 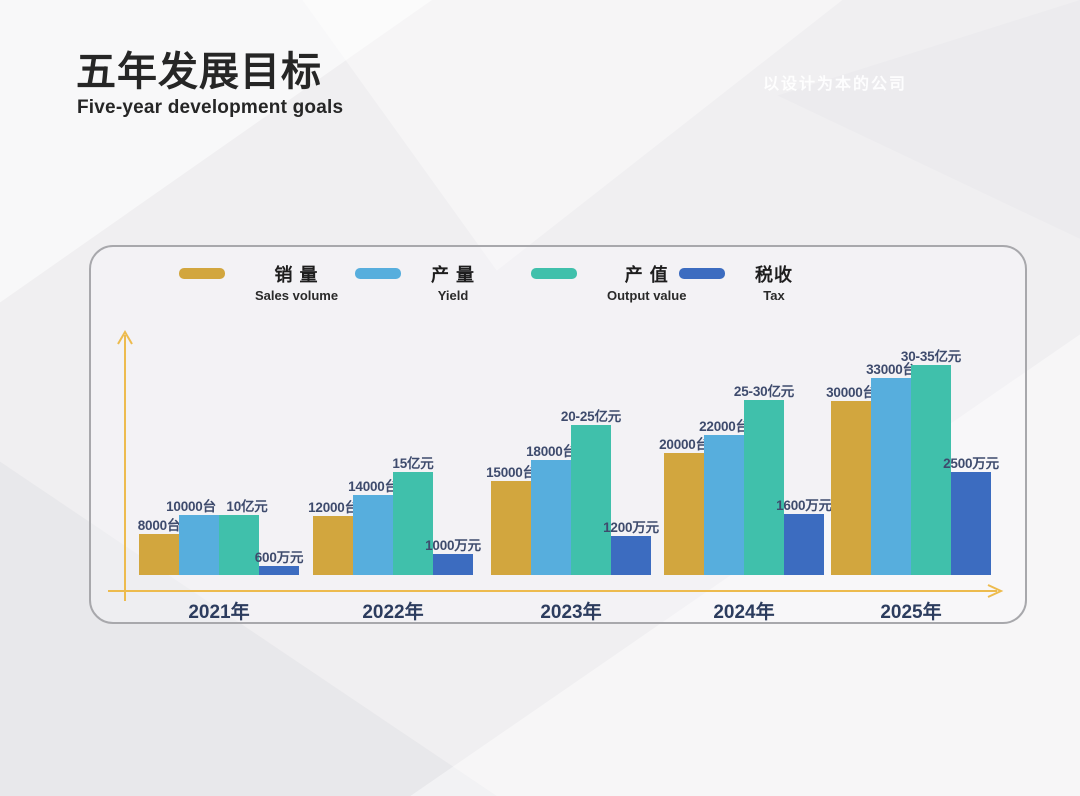 What do you see at coordinates (774, 275) in the screenshot?
I see `legend-label-zh: 税收` at bounding box center [774, 275].